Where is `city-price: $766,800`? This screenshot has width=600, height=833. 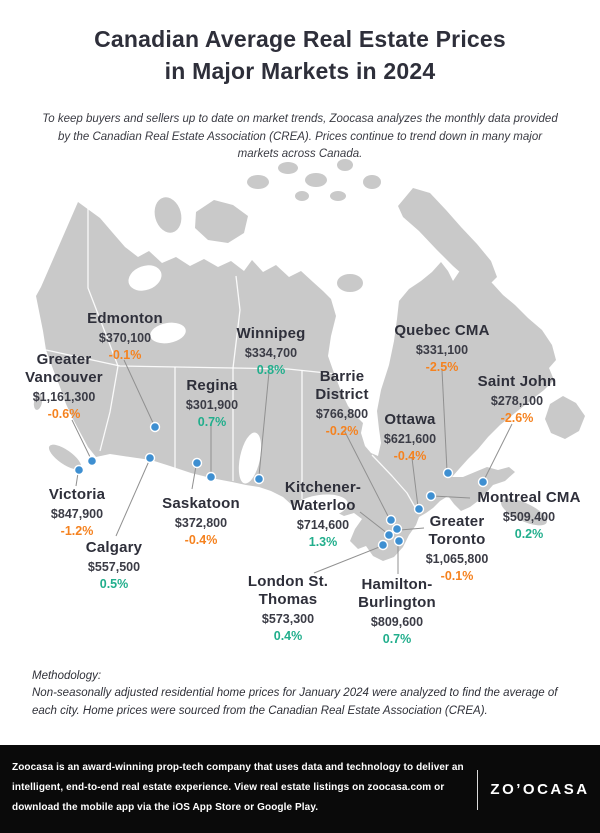
city-price: $766,800 is located at coordinates (342, 414).